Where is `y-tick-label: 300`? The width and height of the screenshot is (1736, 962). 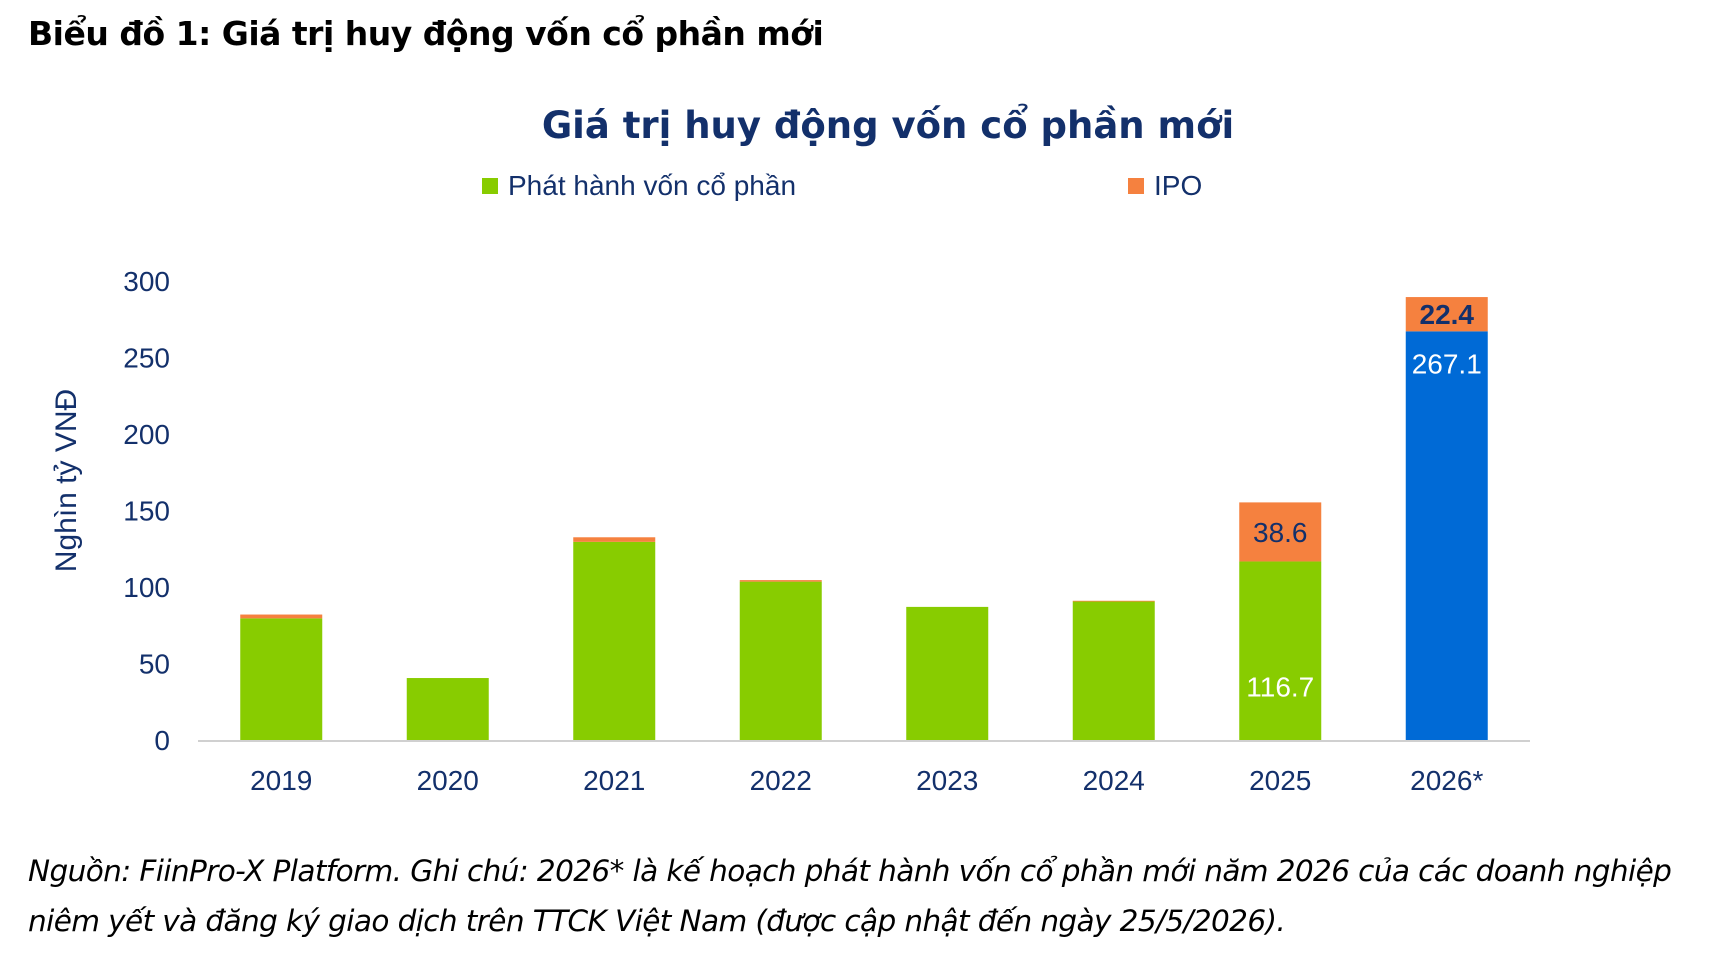 y-tick-label: 300 is located at coordinates (146, 281).